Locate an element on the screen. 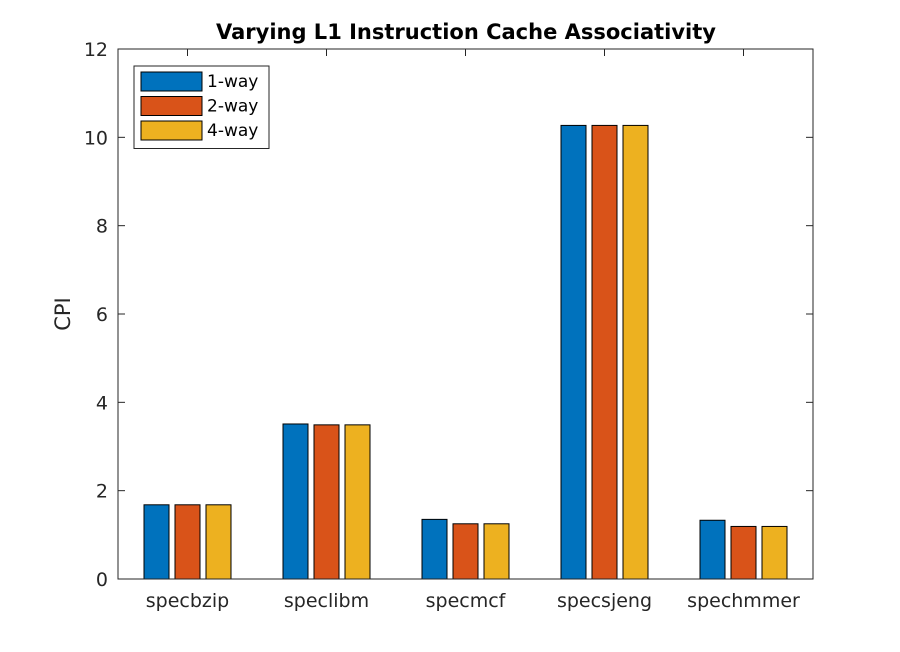 This screenshot has height=652, width=900. bar-2-way-spechmmer is located at coordinates (743, 552).